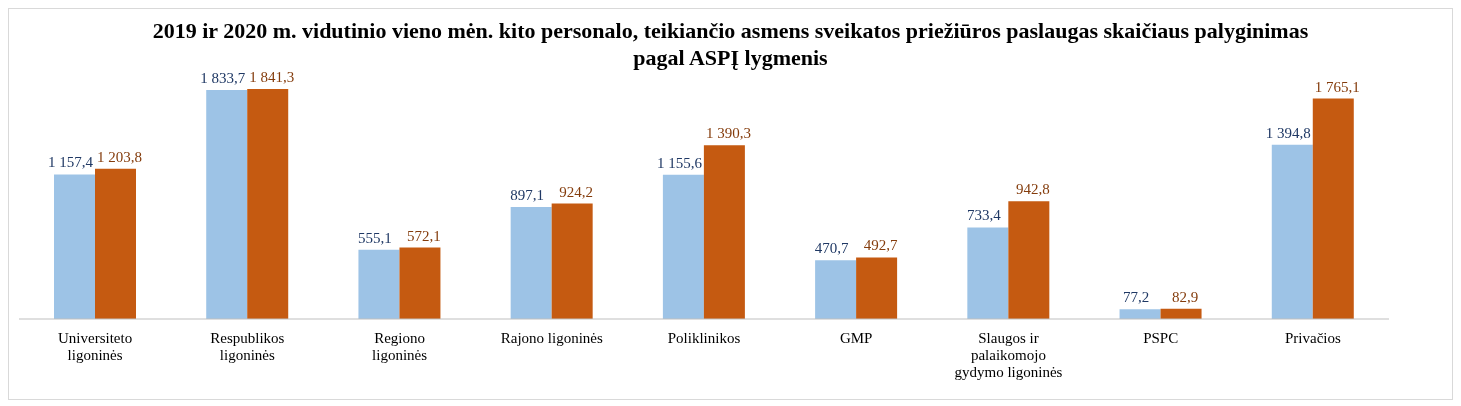 This screenshot has width=1461, height=406. What do you see at coordinates (223, 77) in the screenshot?
I see `data-label: 1 833,7` at bounding box center [223, 77].